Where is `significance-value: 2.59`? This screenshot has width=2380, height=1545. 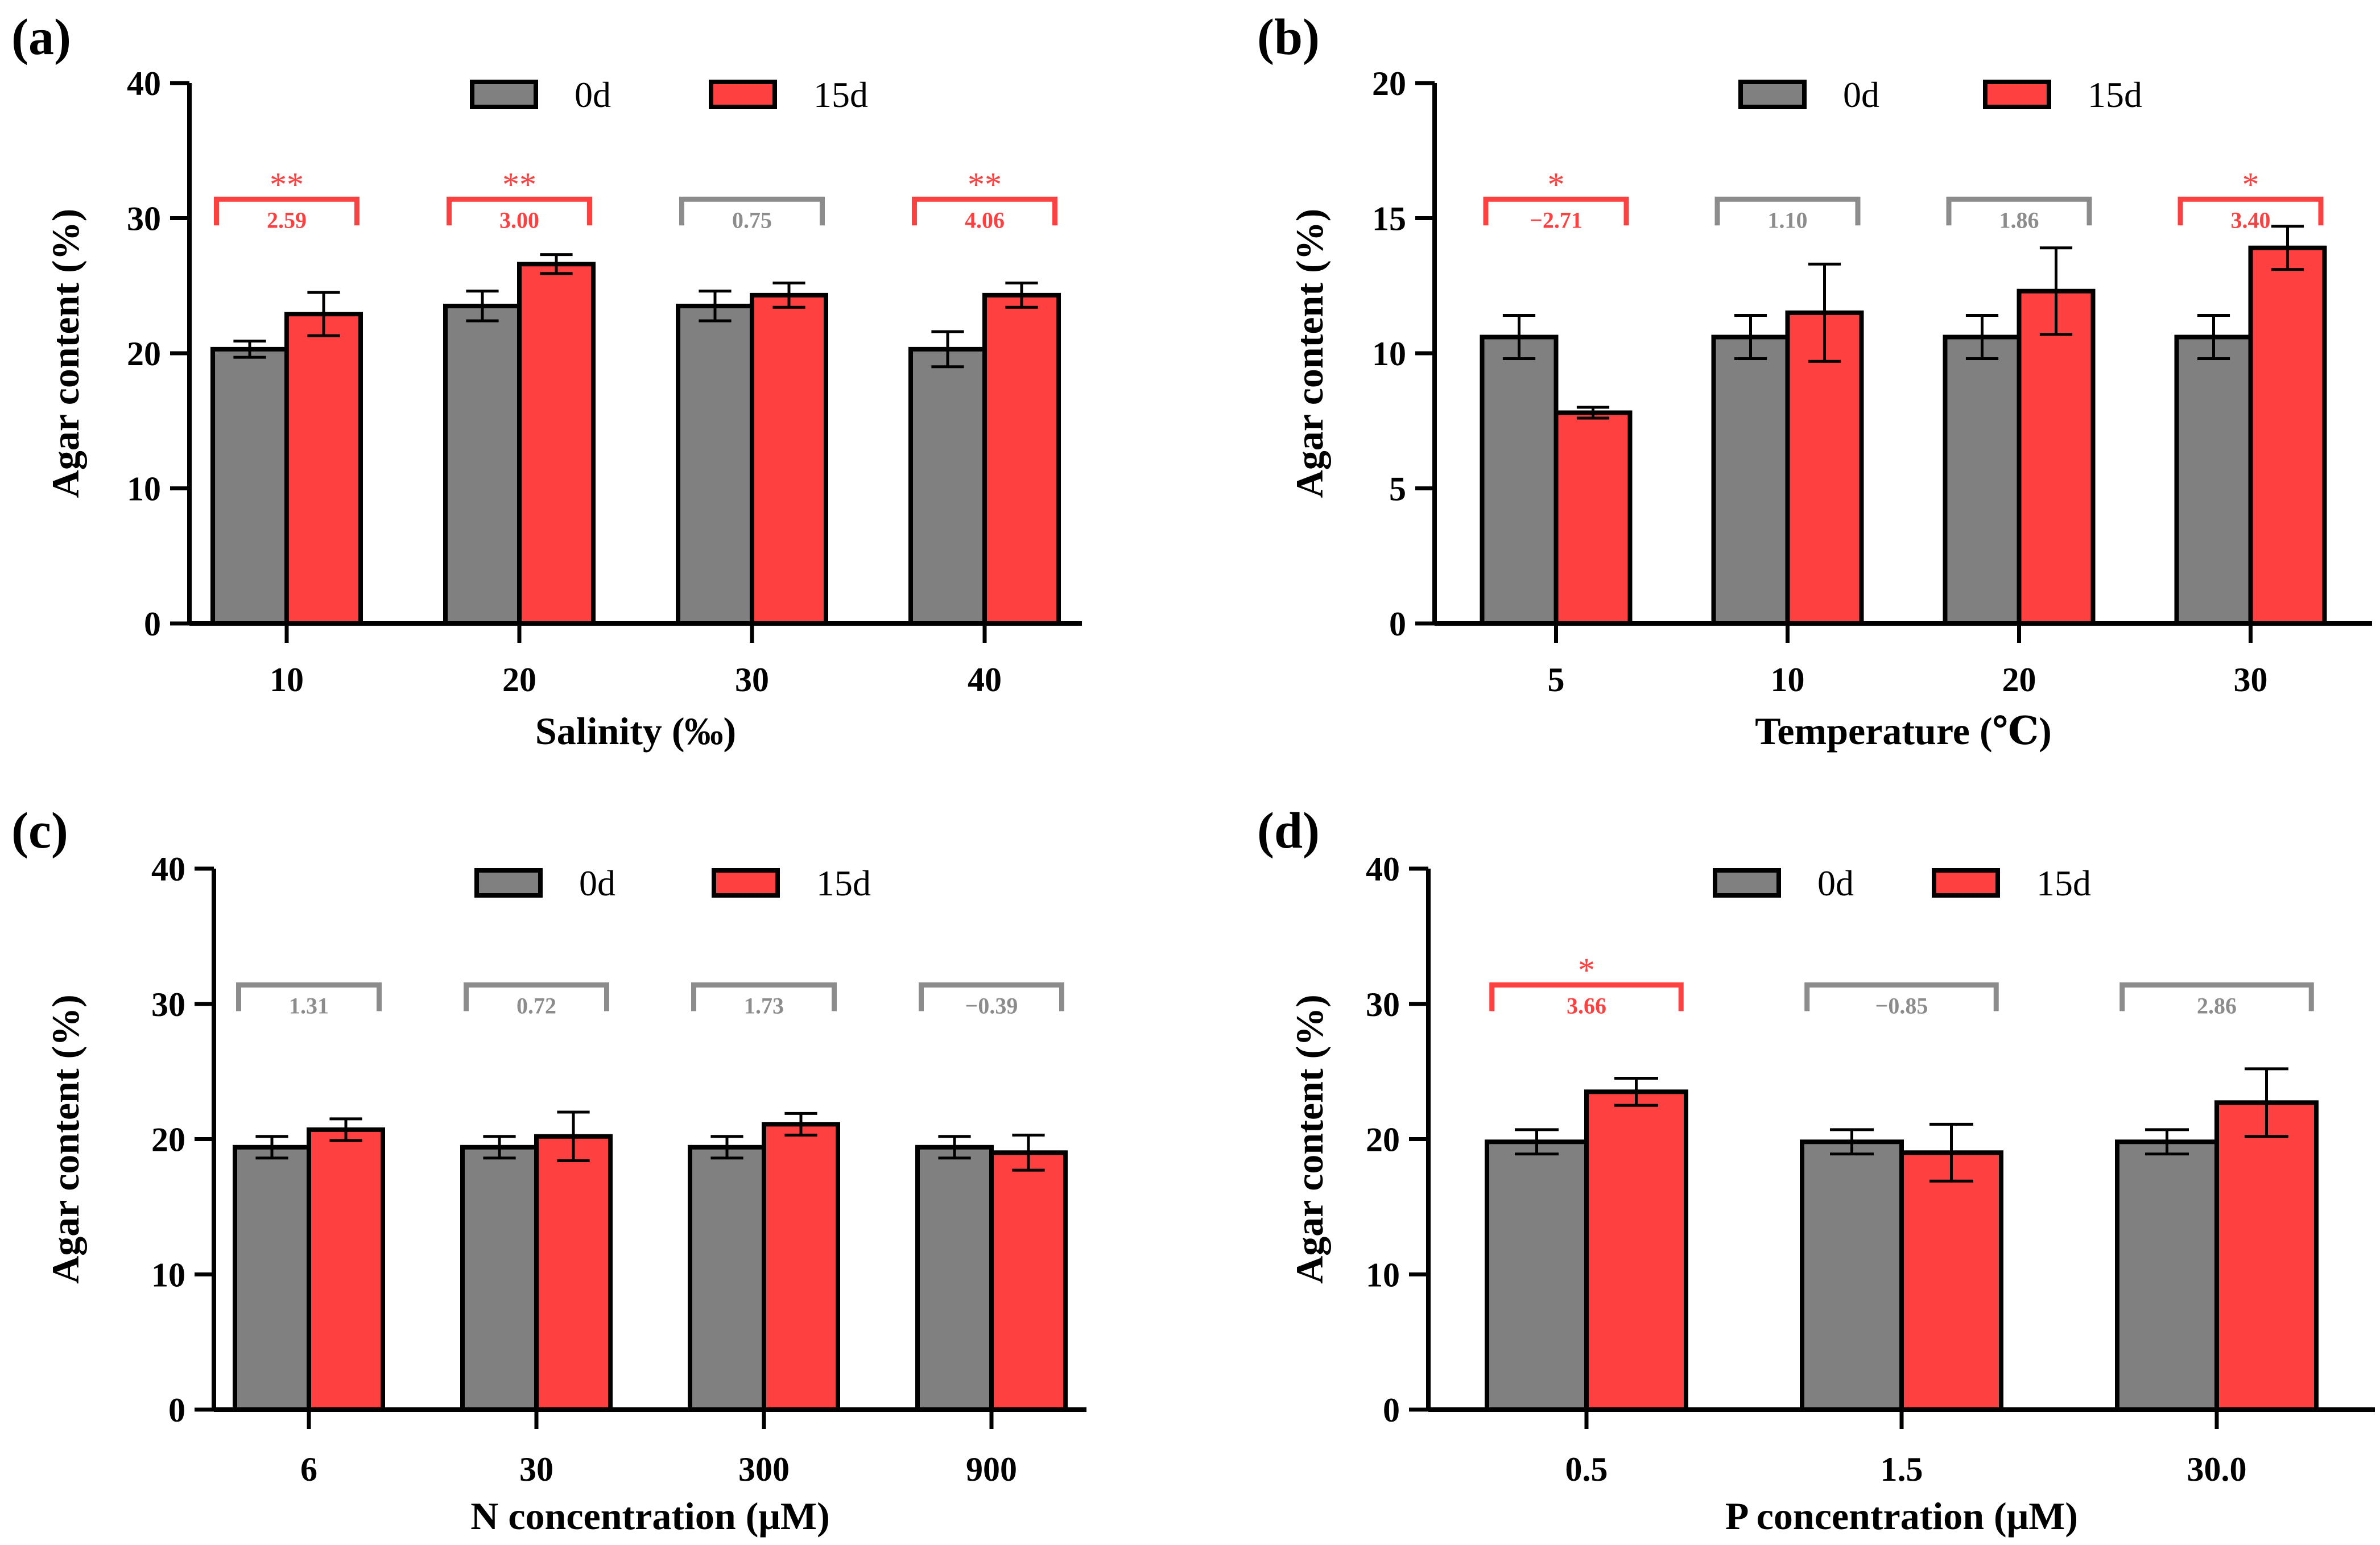 significance-value: 2.59 is located at coordinates (287, 220).